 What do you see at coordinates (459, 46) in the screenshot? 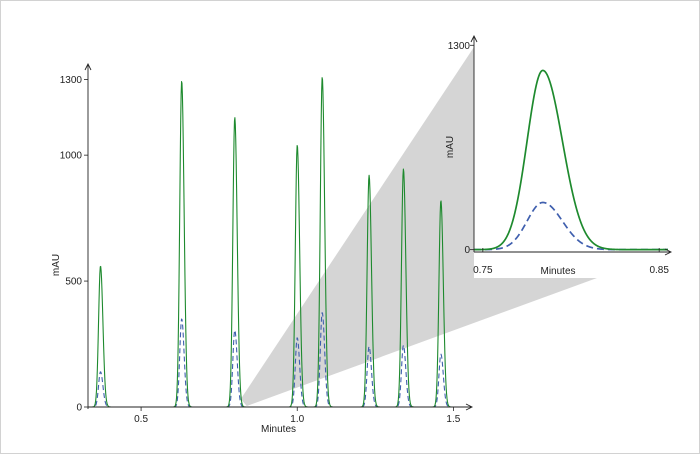
I see `inset-y-tick-label: 1300` at bounding box center [459, 46].